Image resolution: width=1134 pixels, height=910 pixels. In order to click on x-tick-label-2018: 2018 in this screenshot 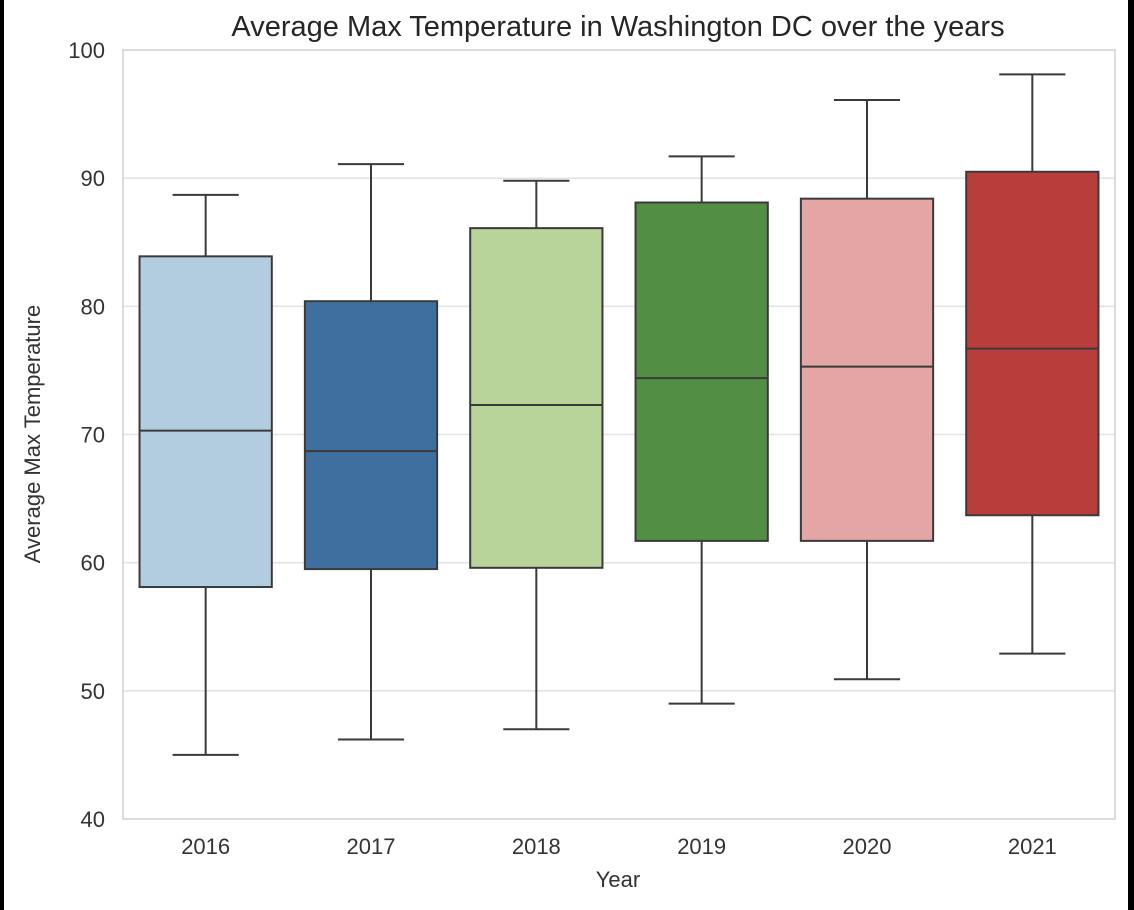, I will do `click(536, 846)`.